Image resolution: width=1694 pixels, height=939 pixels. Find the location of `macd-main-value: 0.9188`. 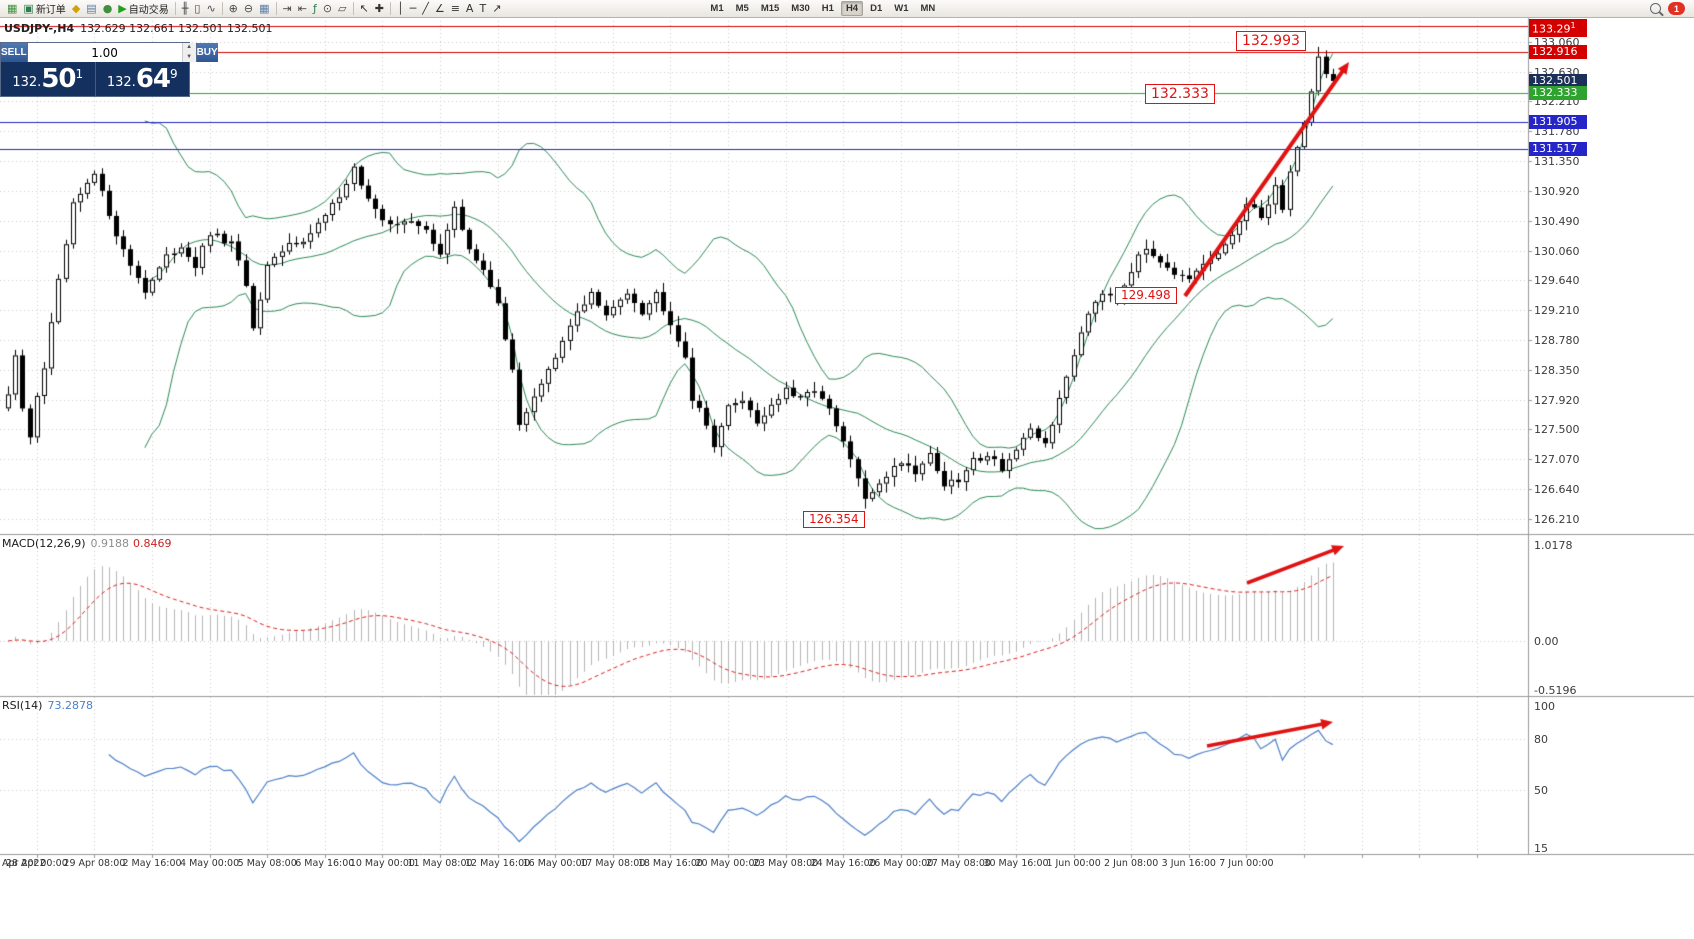

macd-main-value: 0.9188 is located at coordinates (110, 543).